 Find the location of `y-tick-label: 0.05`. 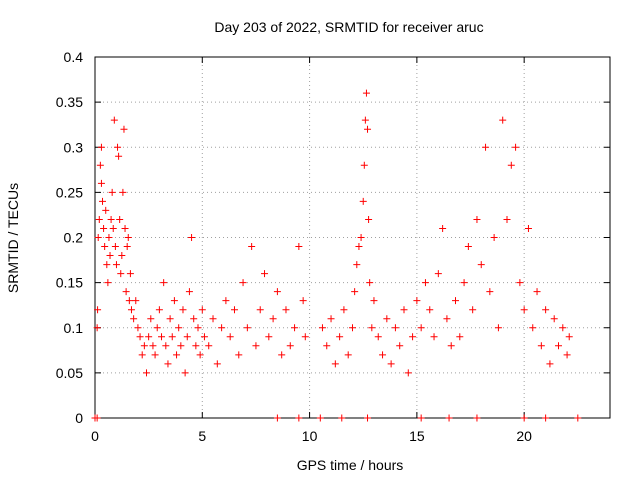

y-tick-label: 0.05 is located at coordinates (69, 373).